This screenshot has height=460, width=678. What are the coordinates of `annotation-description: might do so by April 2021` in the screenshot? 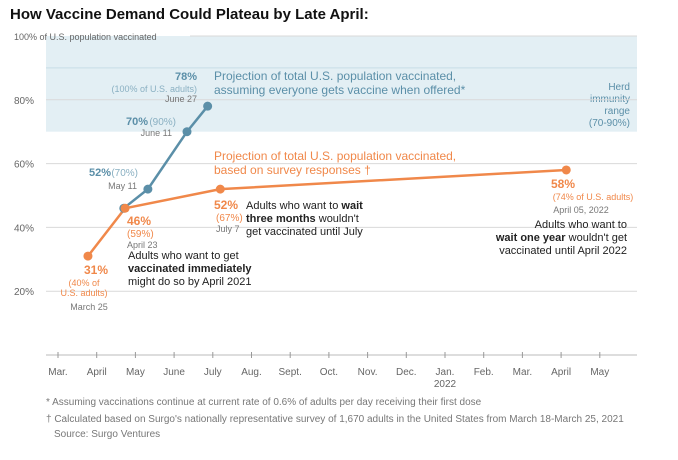 It's located at (190, 282).